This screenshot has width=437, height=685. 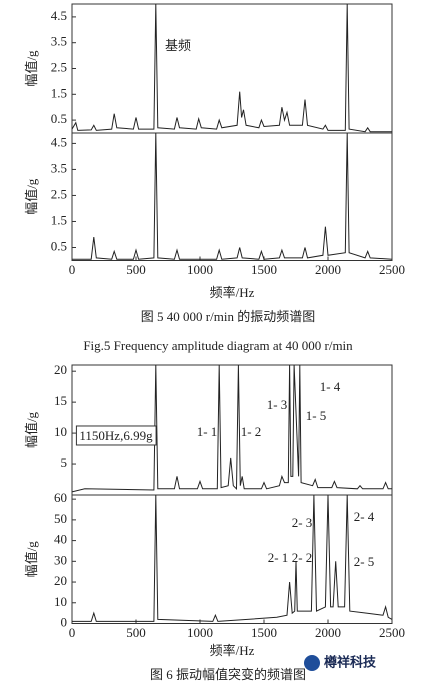 What do you see at coordinates (277, 404) in the screenshot?
I see `annotation: 1- 3` at bounding box center [277, 404].